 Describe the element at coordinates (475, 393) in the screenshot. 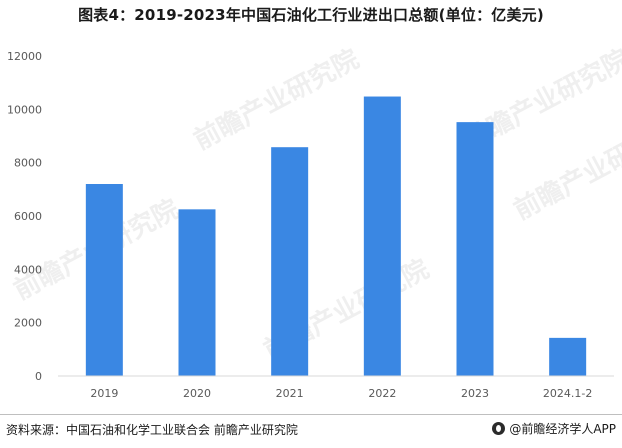

I see `x-tick-label: 2023` at that location.